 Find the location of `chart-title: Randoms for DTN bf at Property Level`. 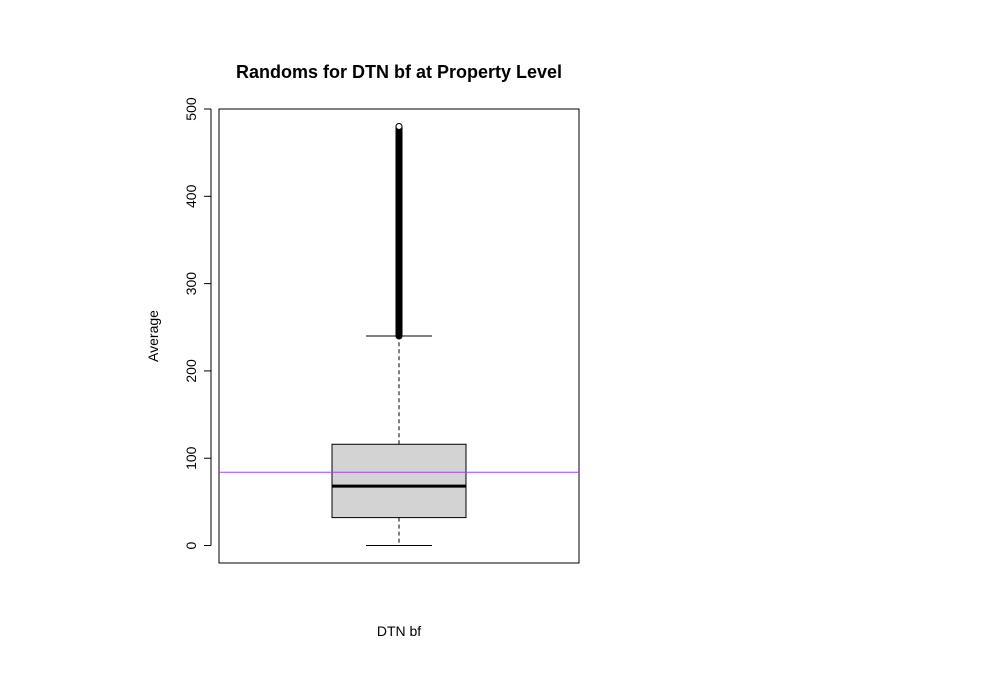

chart-title: Randoms for DTN bf at Property Level is located at coordinates (399, 72).